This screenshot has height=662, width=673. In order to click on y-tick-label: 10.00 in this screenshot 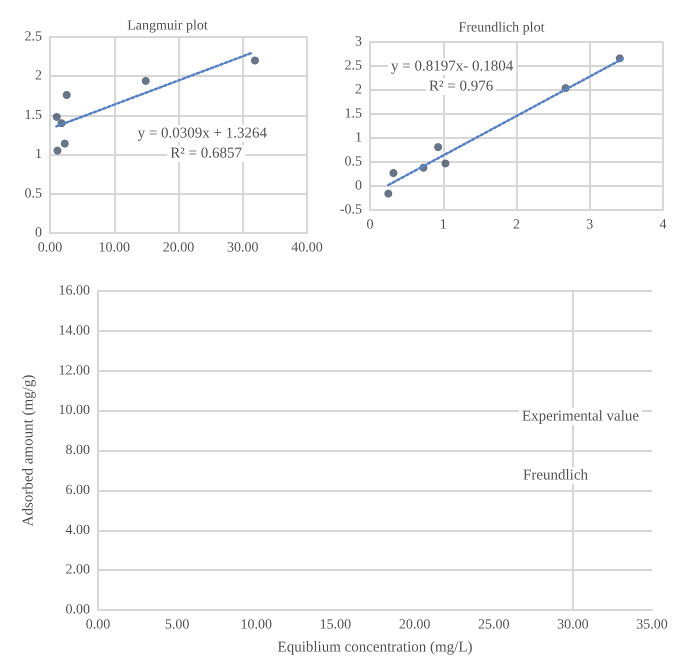, I will do `click(74, 410)`.